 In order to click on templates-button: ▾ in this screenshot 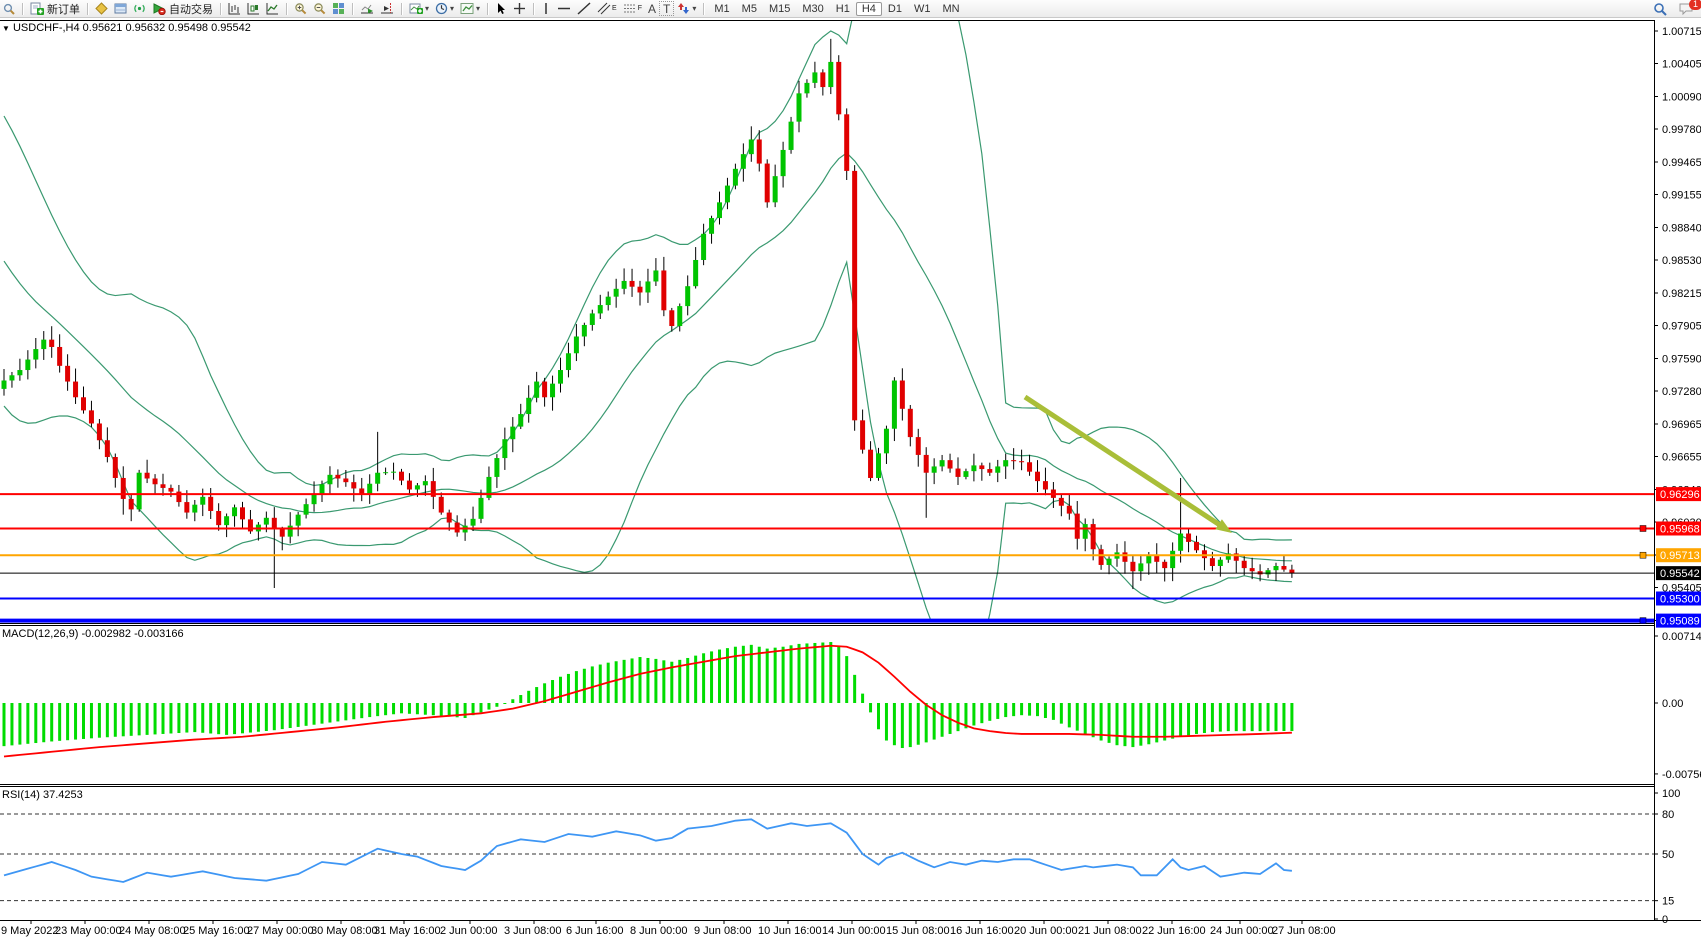, I will do `click(470, 8)`.